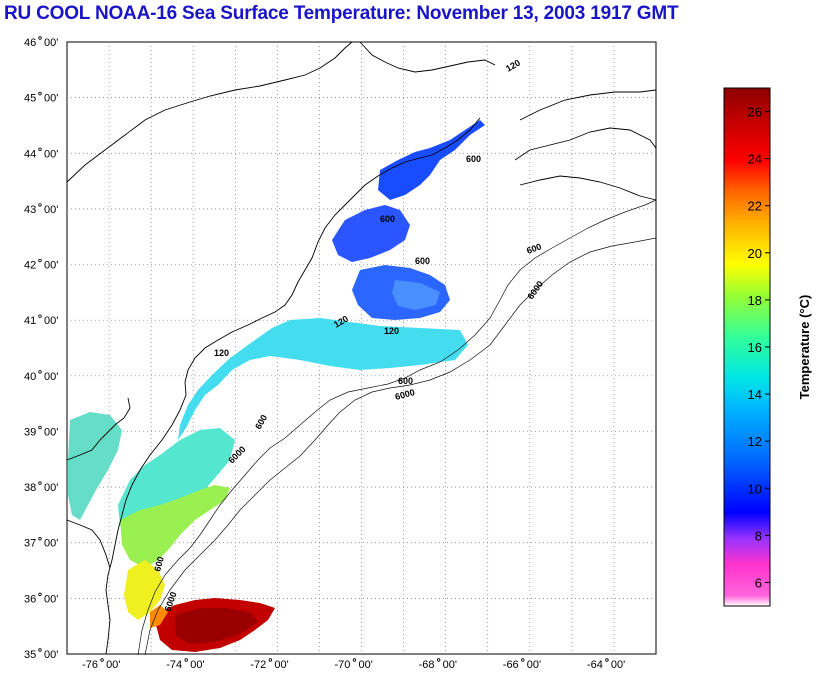 The width and height of the screenshot is (817, 673). Describe the element at coordinates (216, 626) in the screenshot. I see `sst-darkred-gulfstream` at that location.